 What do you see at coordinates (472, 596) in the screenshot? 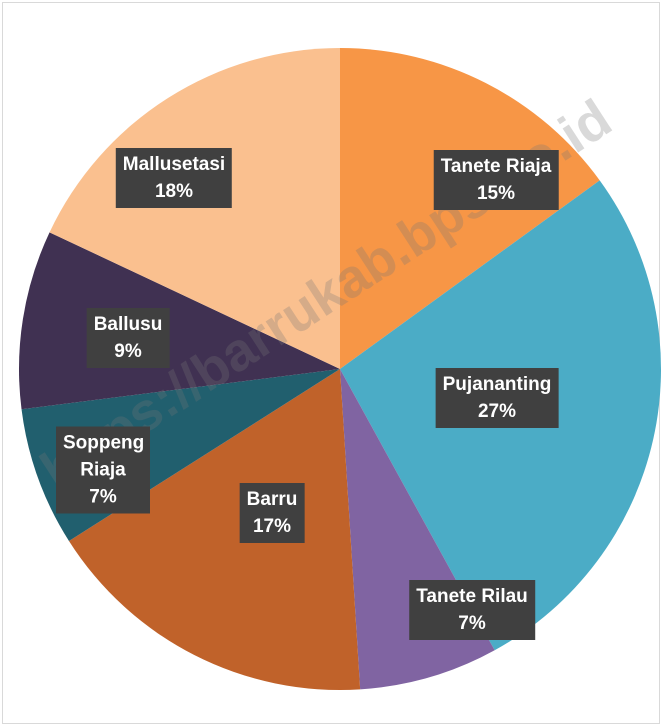
I see `category-name: Tanete Rilau` at bounding box center [472, 596].